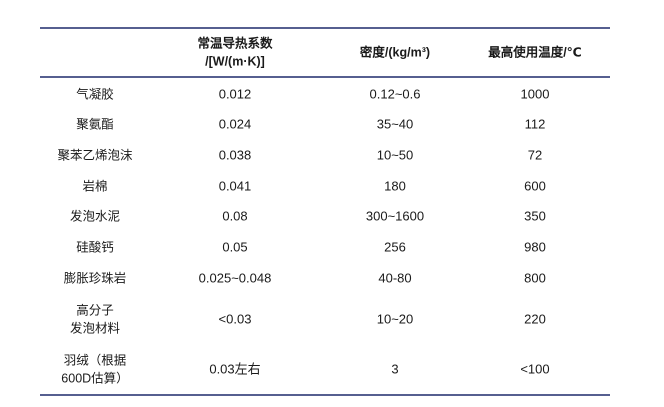 This screenshot has height=407, width=664. I want to click on row-label: 硅酸钙, so click(95, 246).